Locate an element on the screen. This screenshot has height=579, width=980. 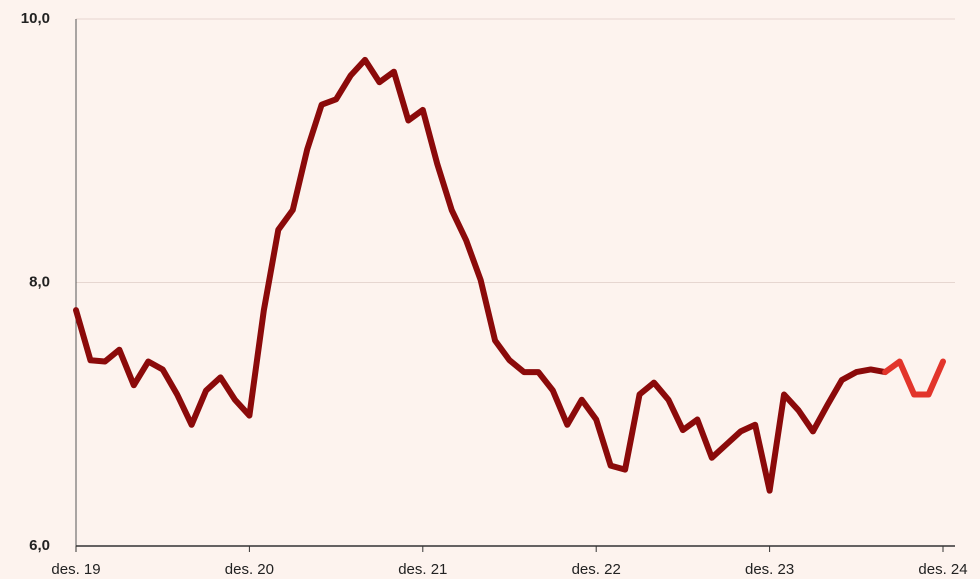
x-tick-label: des. 21 is located at coordinates (422, 569).